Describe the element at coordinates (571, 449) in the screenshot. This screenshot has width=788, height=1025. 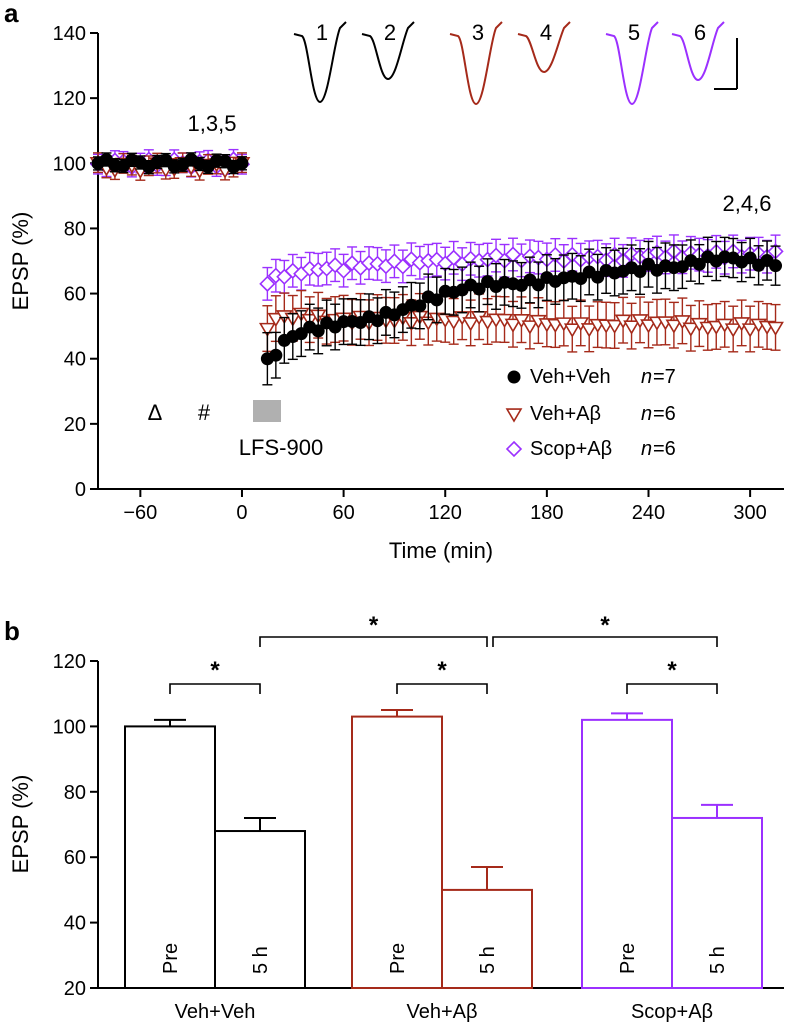
I see `legend-label: Scop+Aβ` at that location.